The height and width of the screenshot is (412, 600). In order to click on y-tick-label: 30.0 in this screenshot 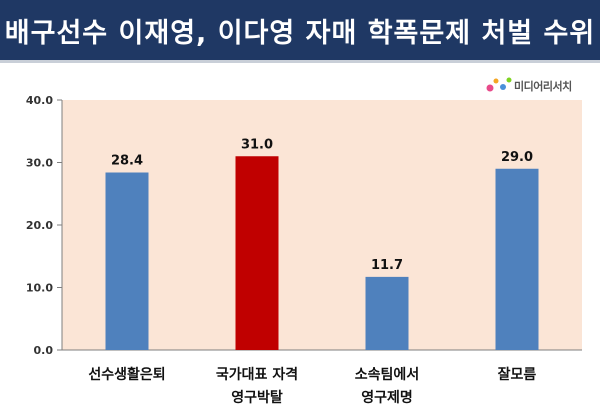, I will do `click(39, 163)`.